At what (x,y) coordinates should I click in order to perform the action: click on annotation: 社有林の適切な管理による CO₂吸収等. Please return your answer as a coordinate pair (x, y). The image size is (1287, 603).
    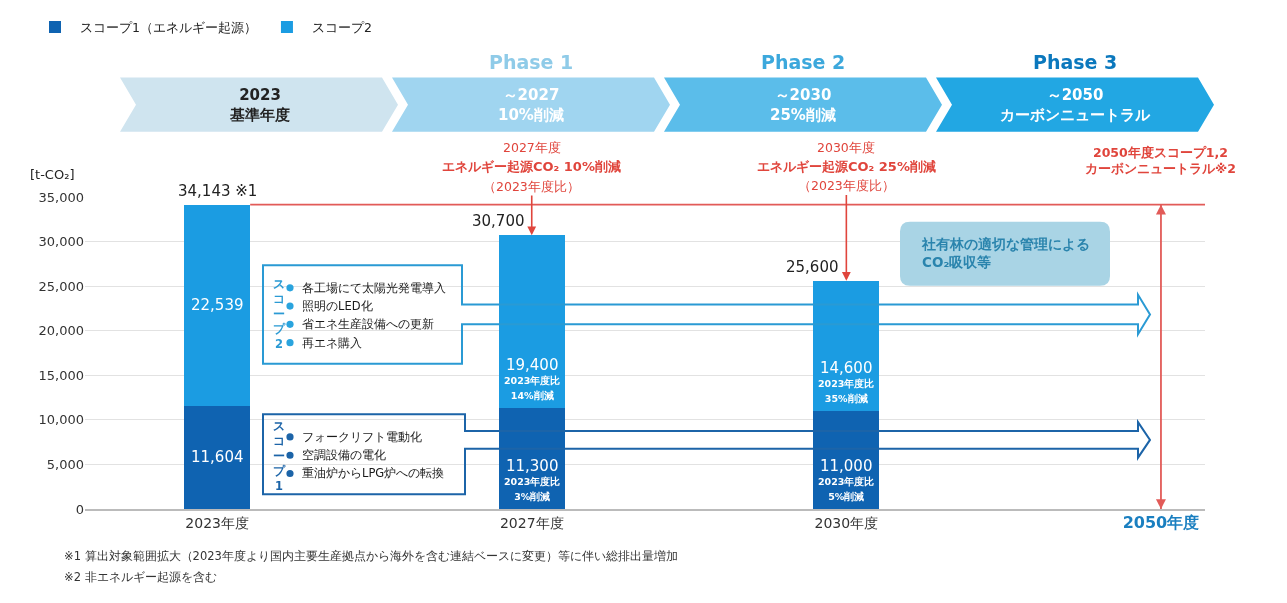
    Looking at the image, I should click on (1005, 253).